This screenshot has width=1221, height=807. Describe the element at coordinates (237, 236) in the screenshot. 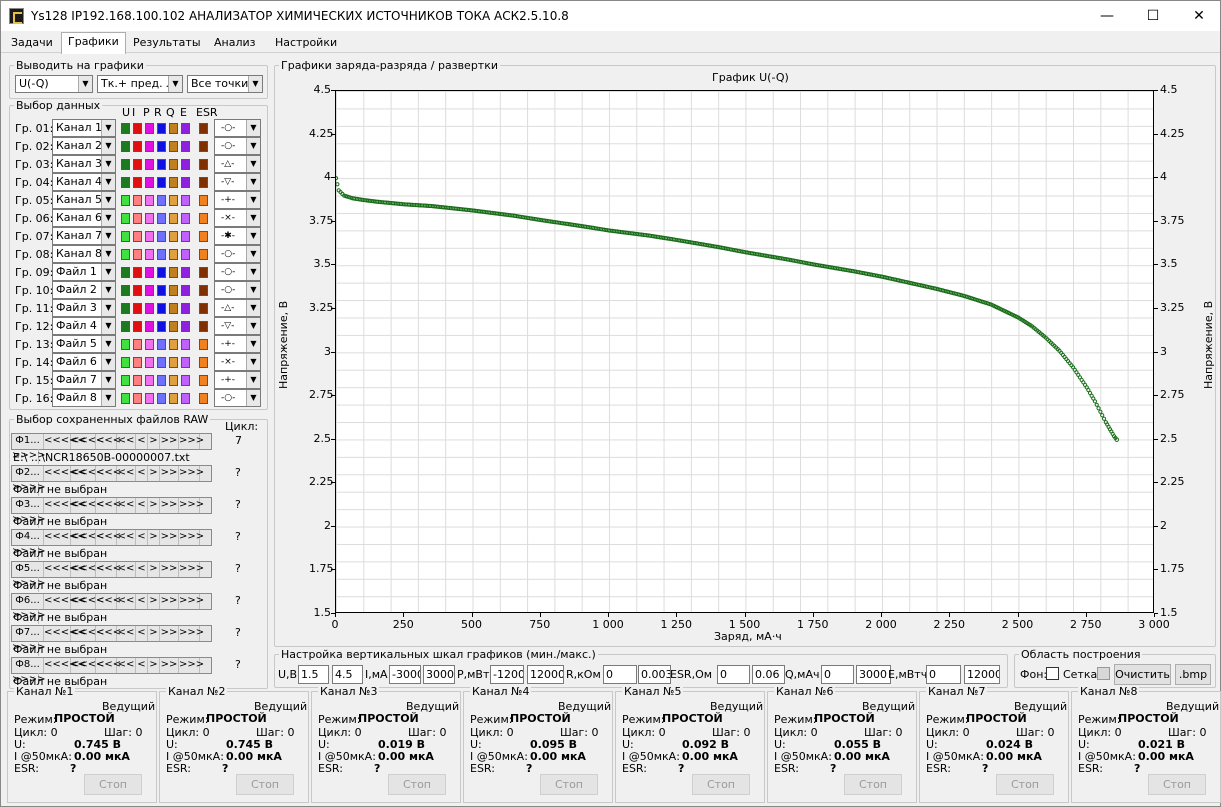

I see `marker-select: -✱- ▼` at that location.